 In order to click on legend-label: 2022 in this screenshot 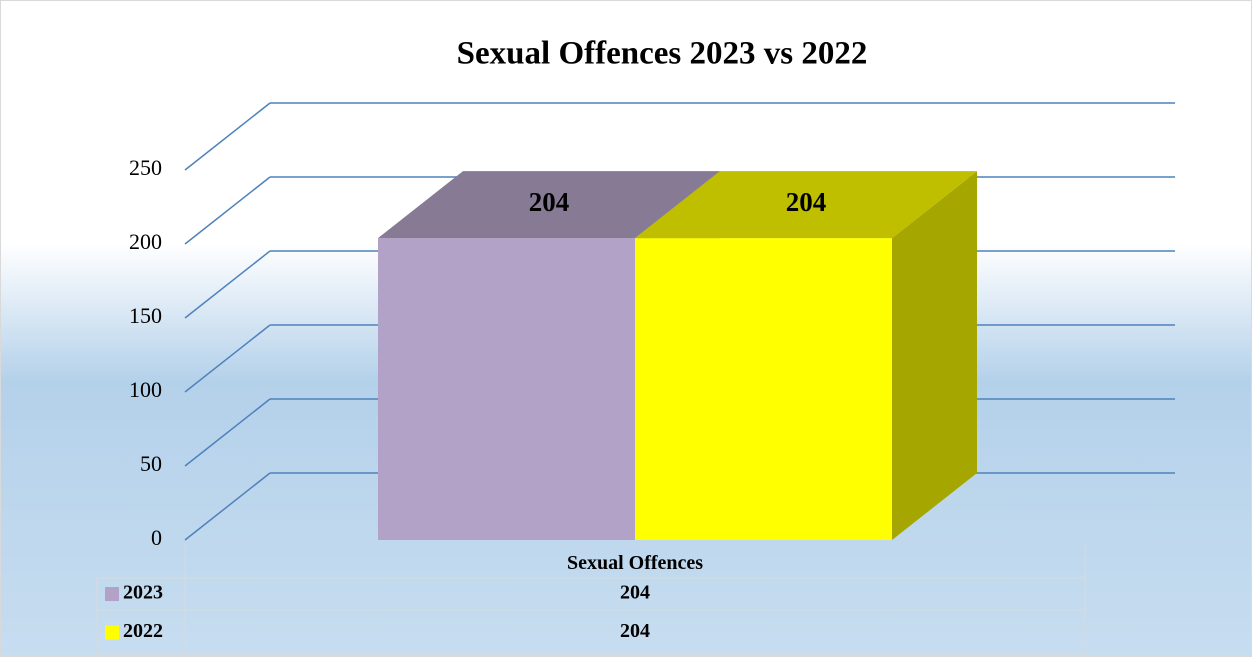, I will do `click(143, 631)`.